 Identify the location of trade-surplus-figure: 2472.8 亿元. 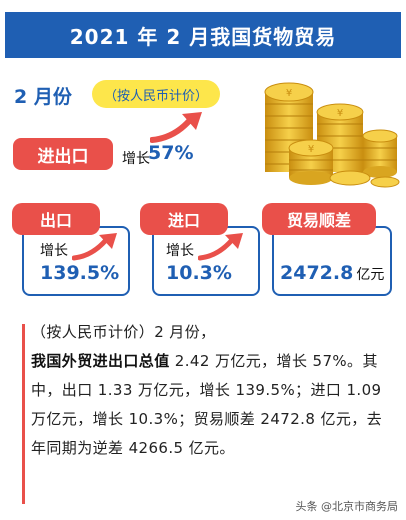
(332, 273).